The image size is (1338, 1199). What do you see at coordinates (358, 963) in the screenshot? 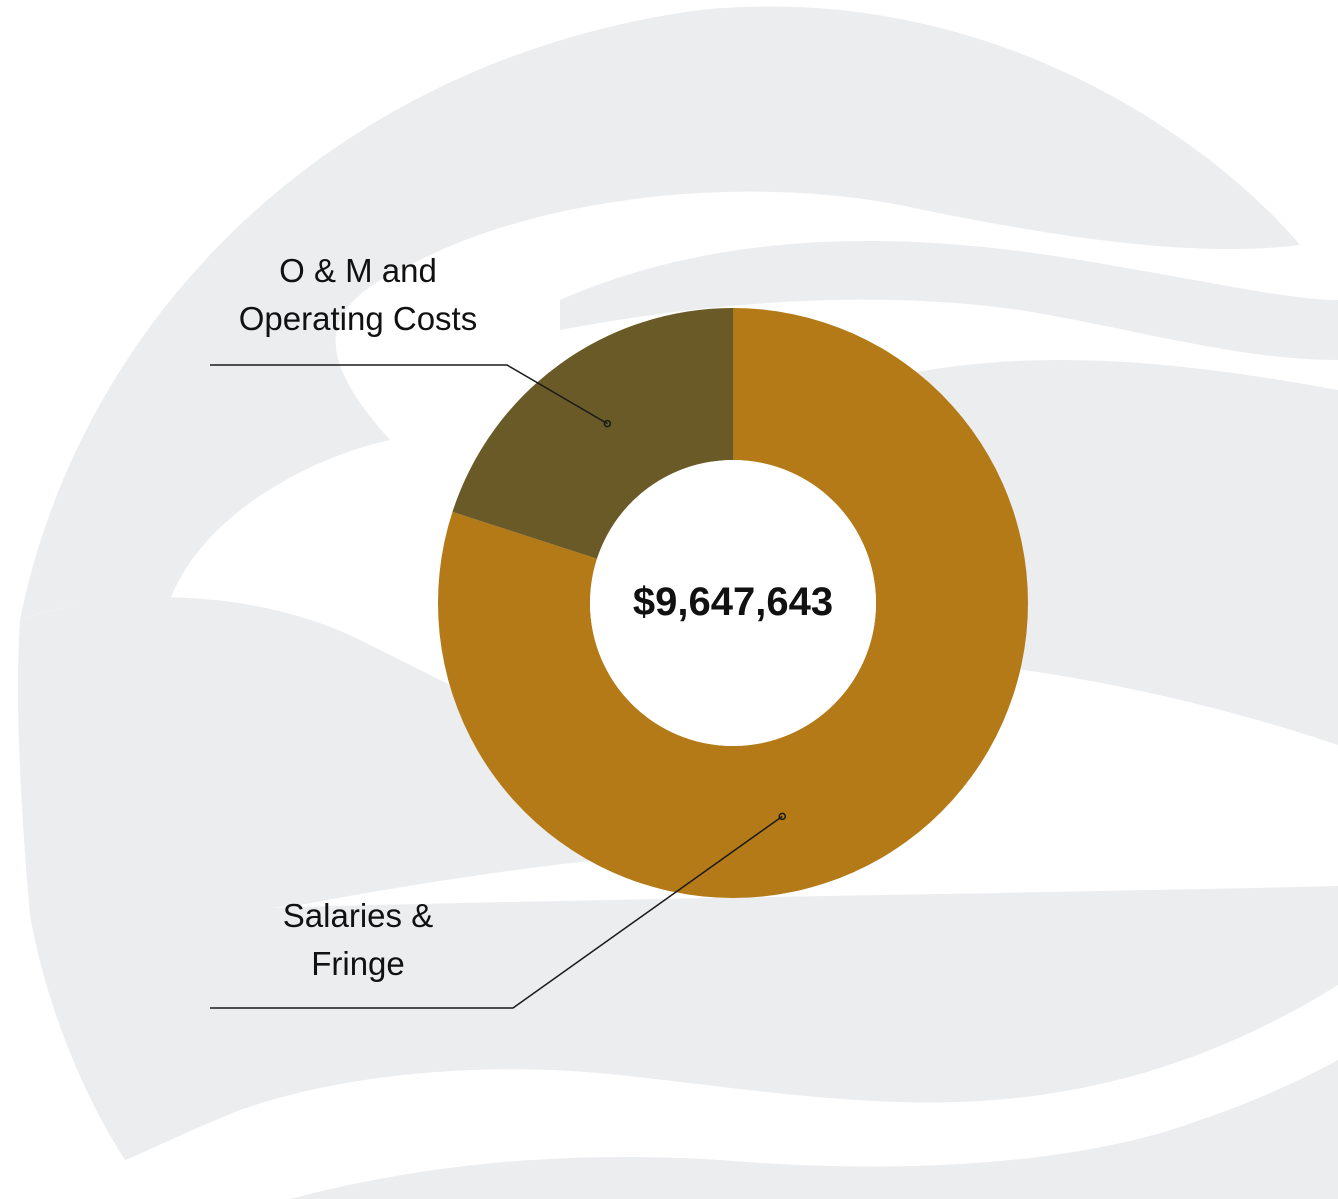
I see `slice-label-0-line-1: Fringe` at bounding box center [358, 963].